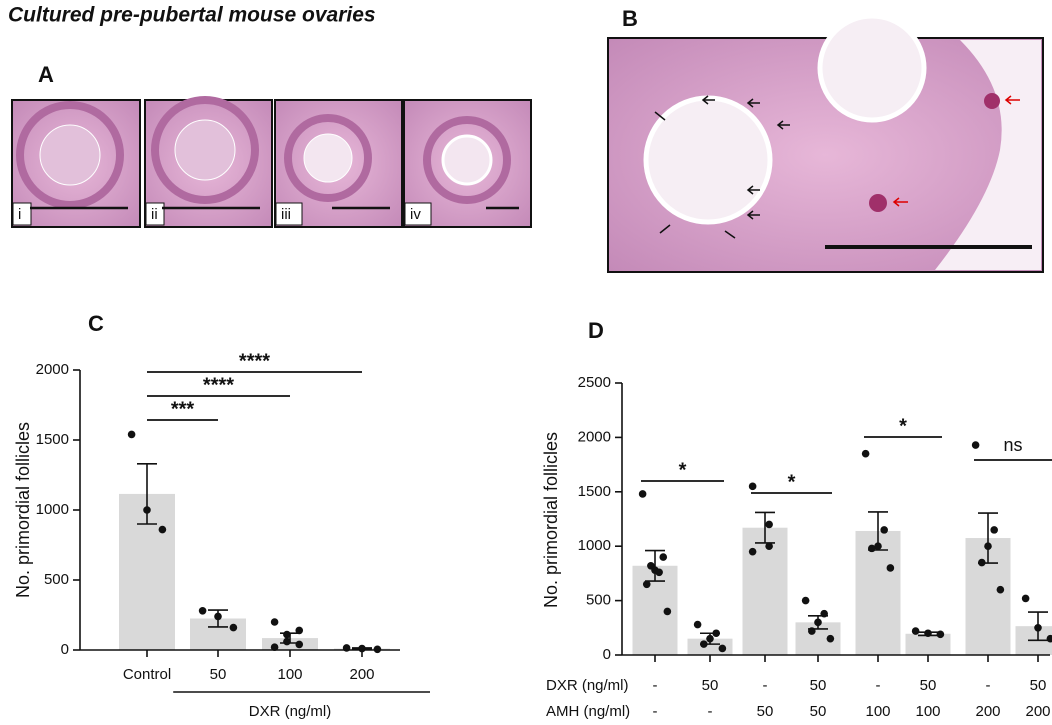 The width and height of the screenshot is (1052, 725). Describe the element at coordinates (289, 674) in the screenshot. I see `x-tick-label: 100` at that location.